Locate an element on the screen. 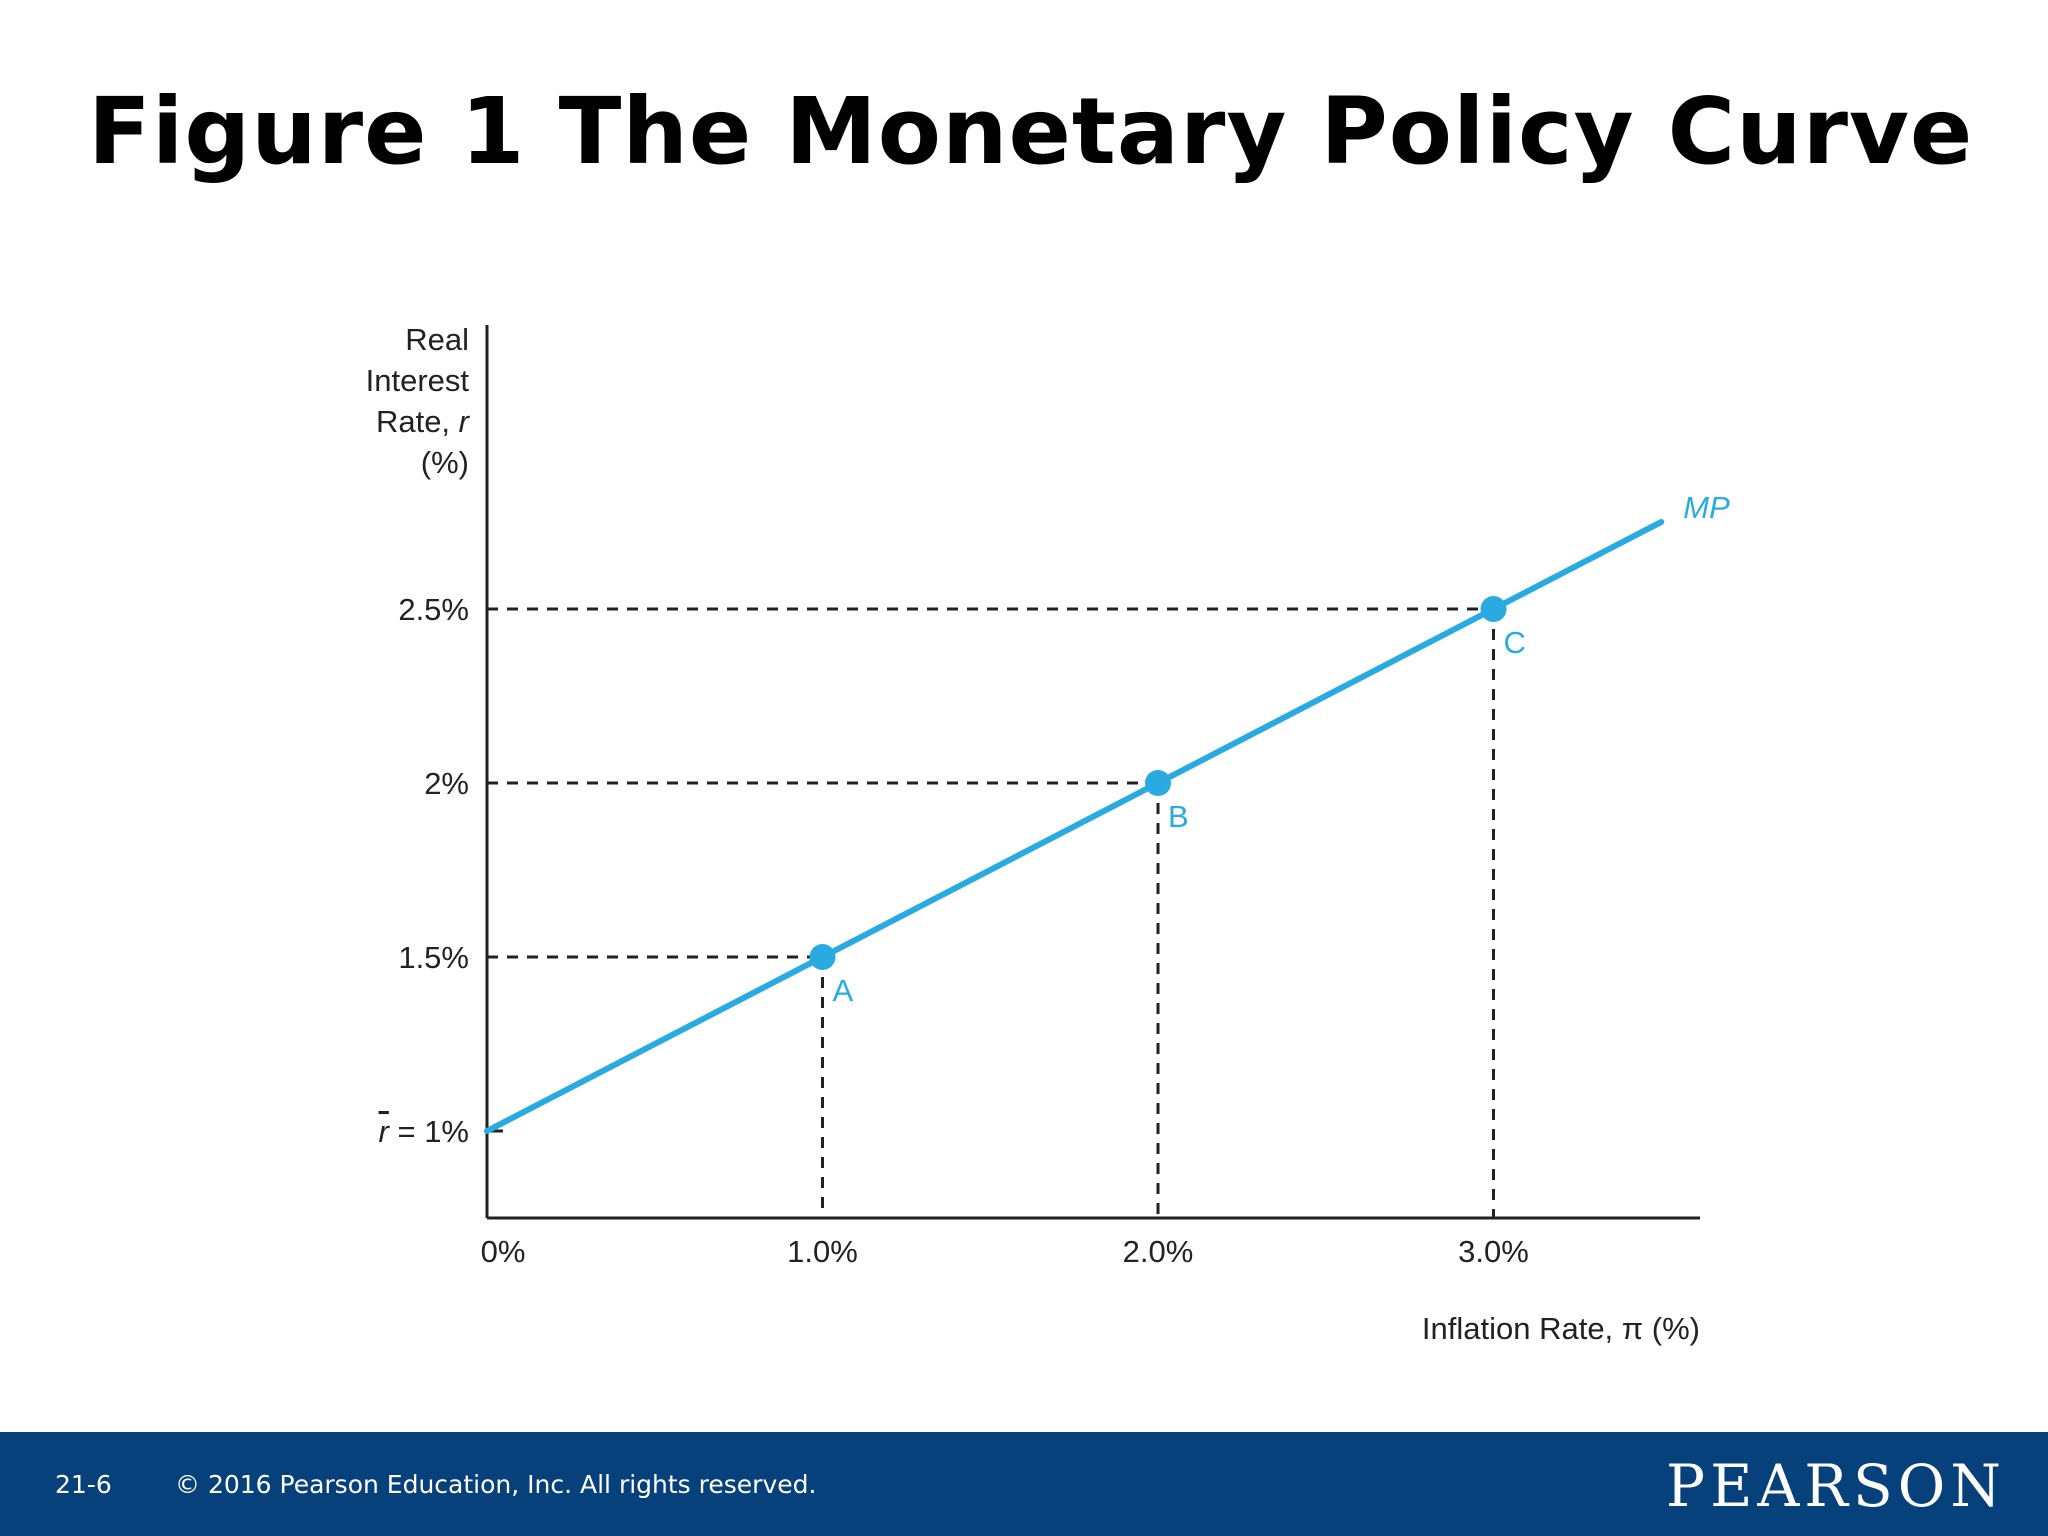 This screenshot has width=2048, height=1536. point-label-c: C is located at coordinates (1515, 642).